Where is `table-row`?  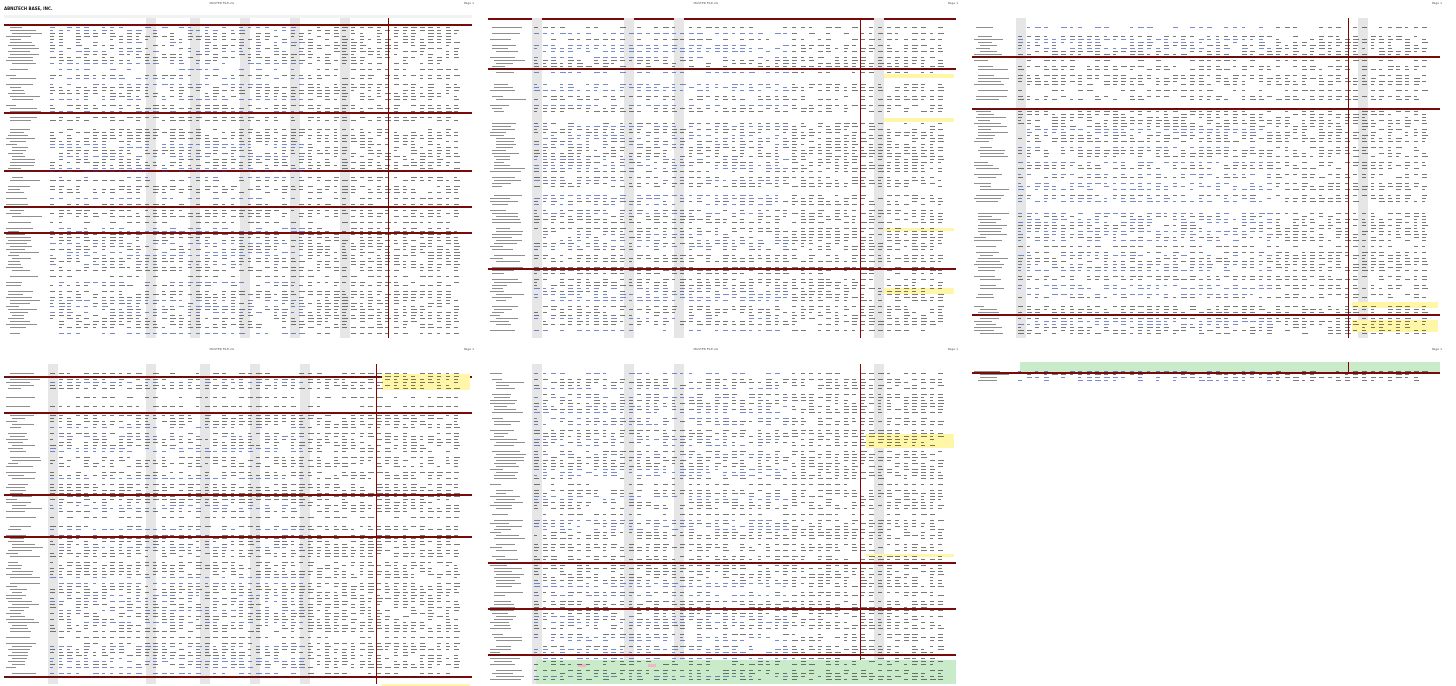
table-row is located at coordinates (238, 207).